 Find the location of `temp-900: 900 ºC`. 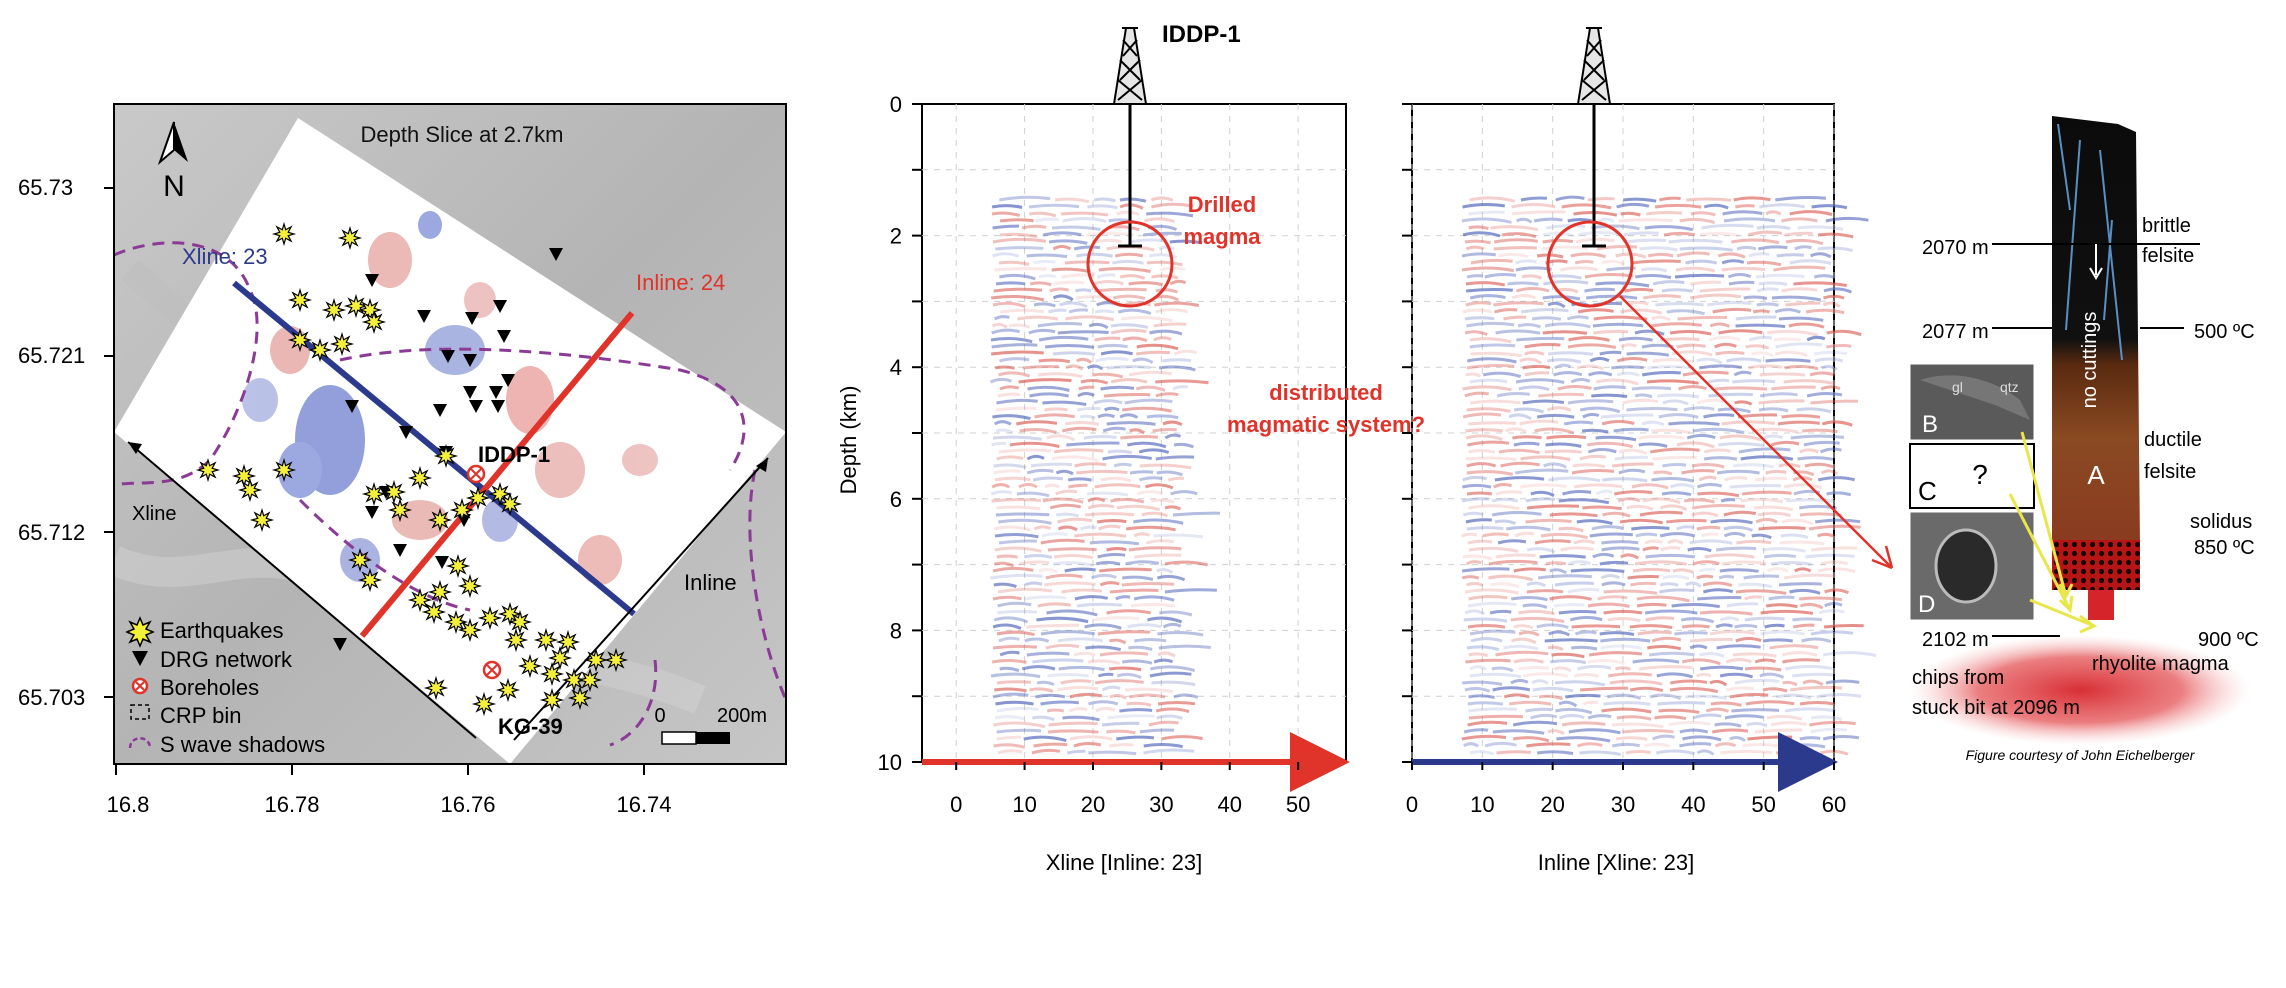

temp-900: 900 ºC is located at coordinates (2228, 640).